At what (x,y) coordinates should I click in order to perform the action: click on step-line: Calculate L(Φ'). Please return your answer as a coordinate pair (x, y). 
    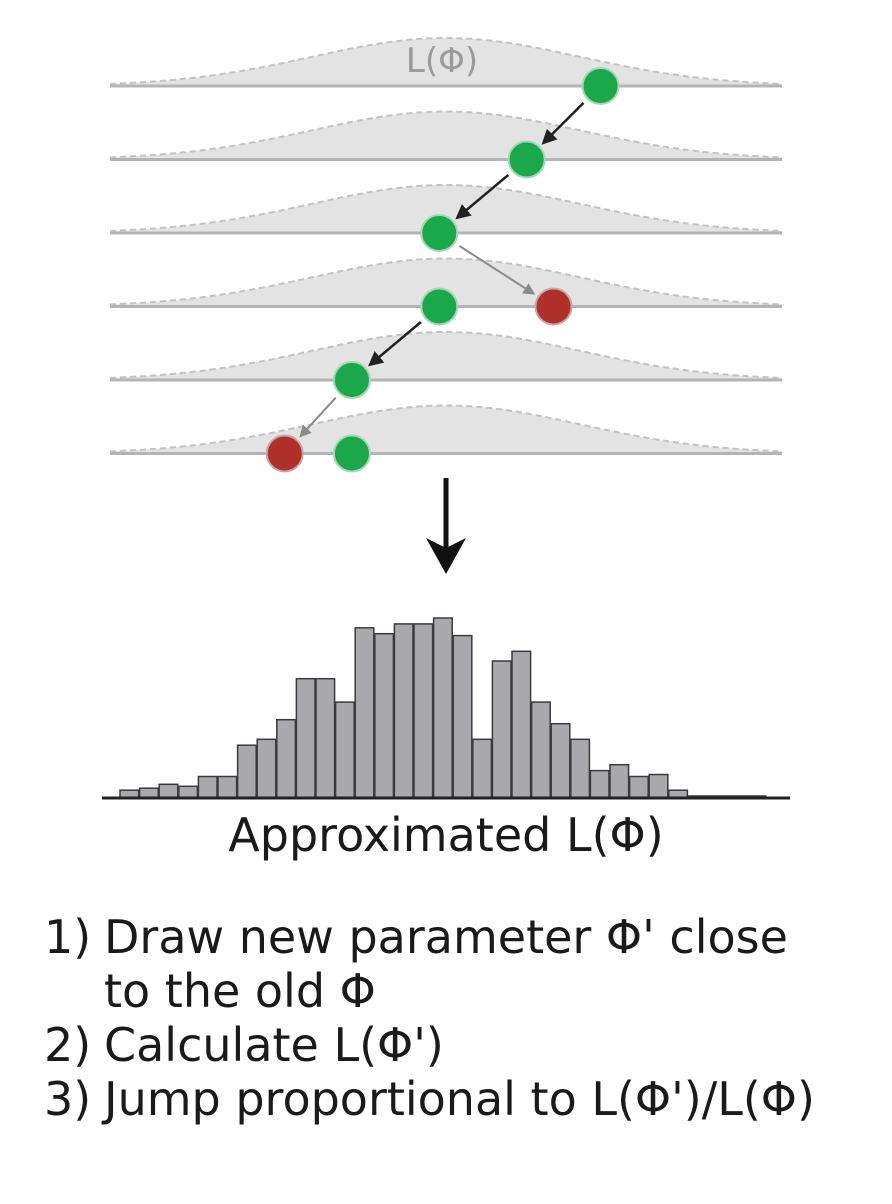
    Looking at the image, I should click on (274, 1045).